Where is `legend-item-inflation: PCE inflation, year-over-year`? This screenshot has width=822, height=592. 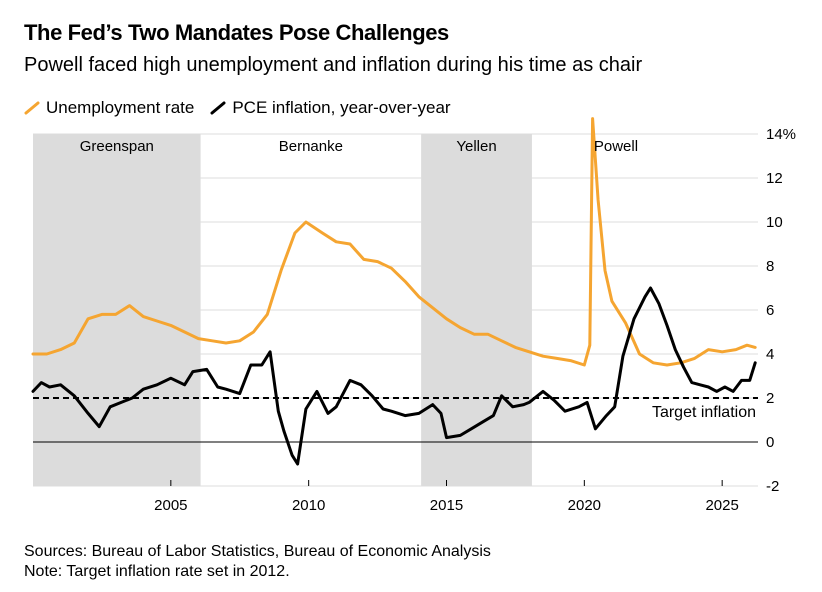 legend-item-inflation: PCE inflation, year-over-year is located at coordinates (330, 108).